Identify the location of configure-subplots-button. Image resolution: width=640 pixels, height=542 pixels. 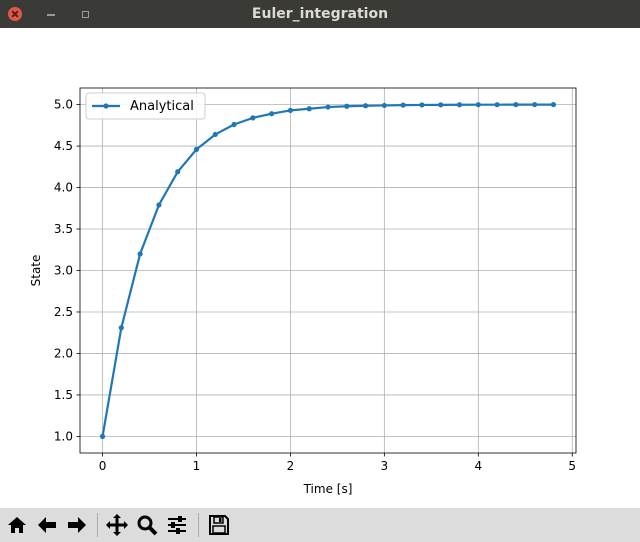
(177, 525).